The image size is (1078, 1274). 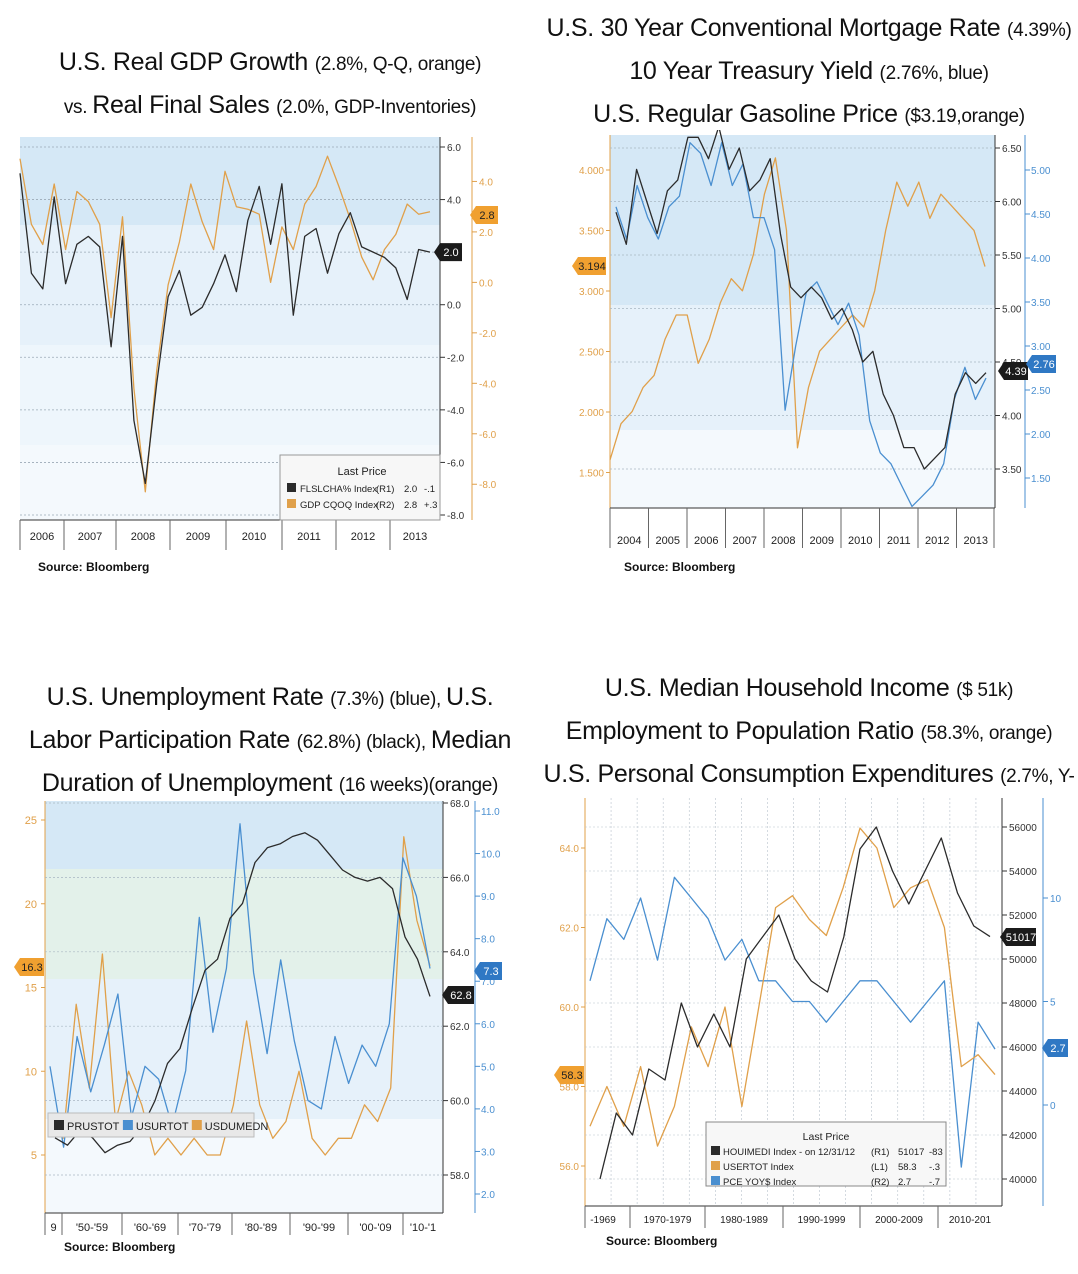 What do you see at coordinates (1039, 30) in the screenshot?
I see `title-segment: (4.39%)` at bounding box center [1039, 30].